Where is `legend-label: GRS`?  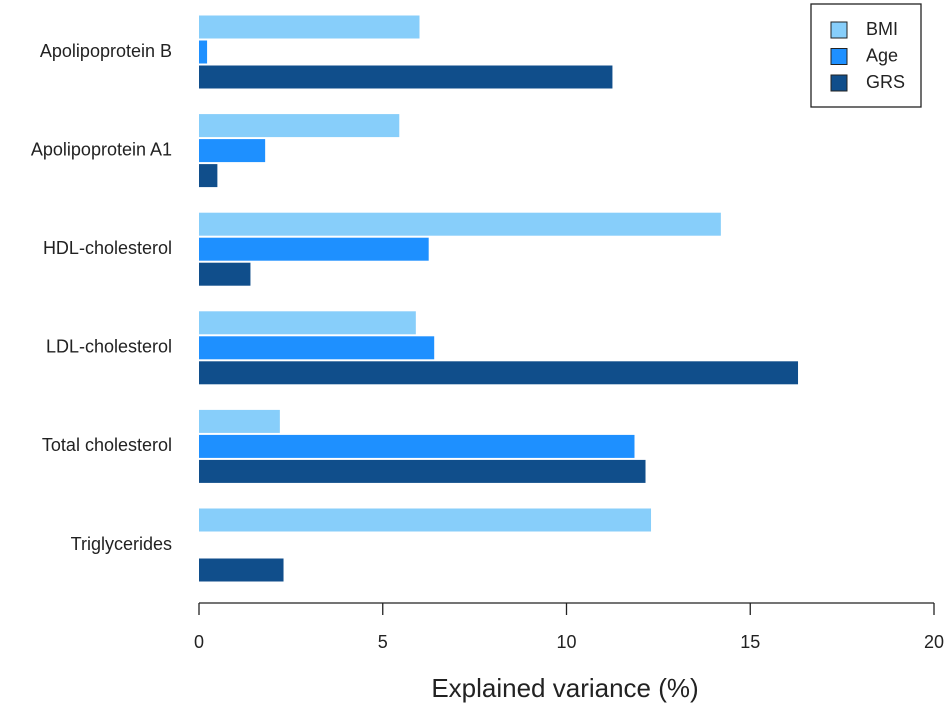
legend-label: GRS is located at coordinates (885, 82).